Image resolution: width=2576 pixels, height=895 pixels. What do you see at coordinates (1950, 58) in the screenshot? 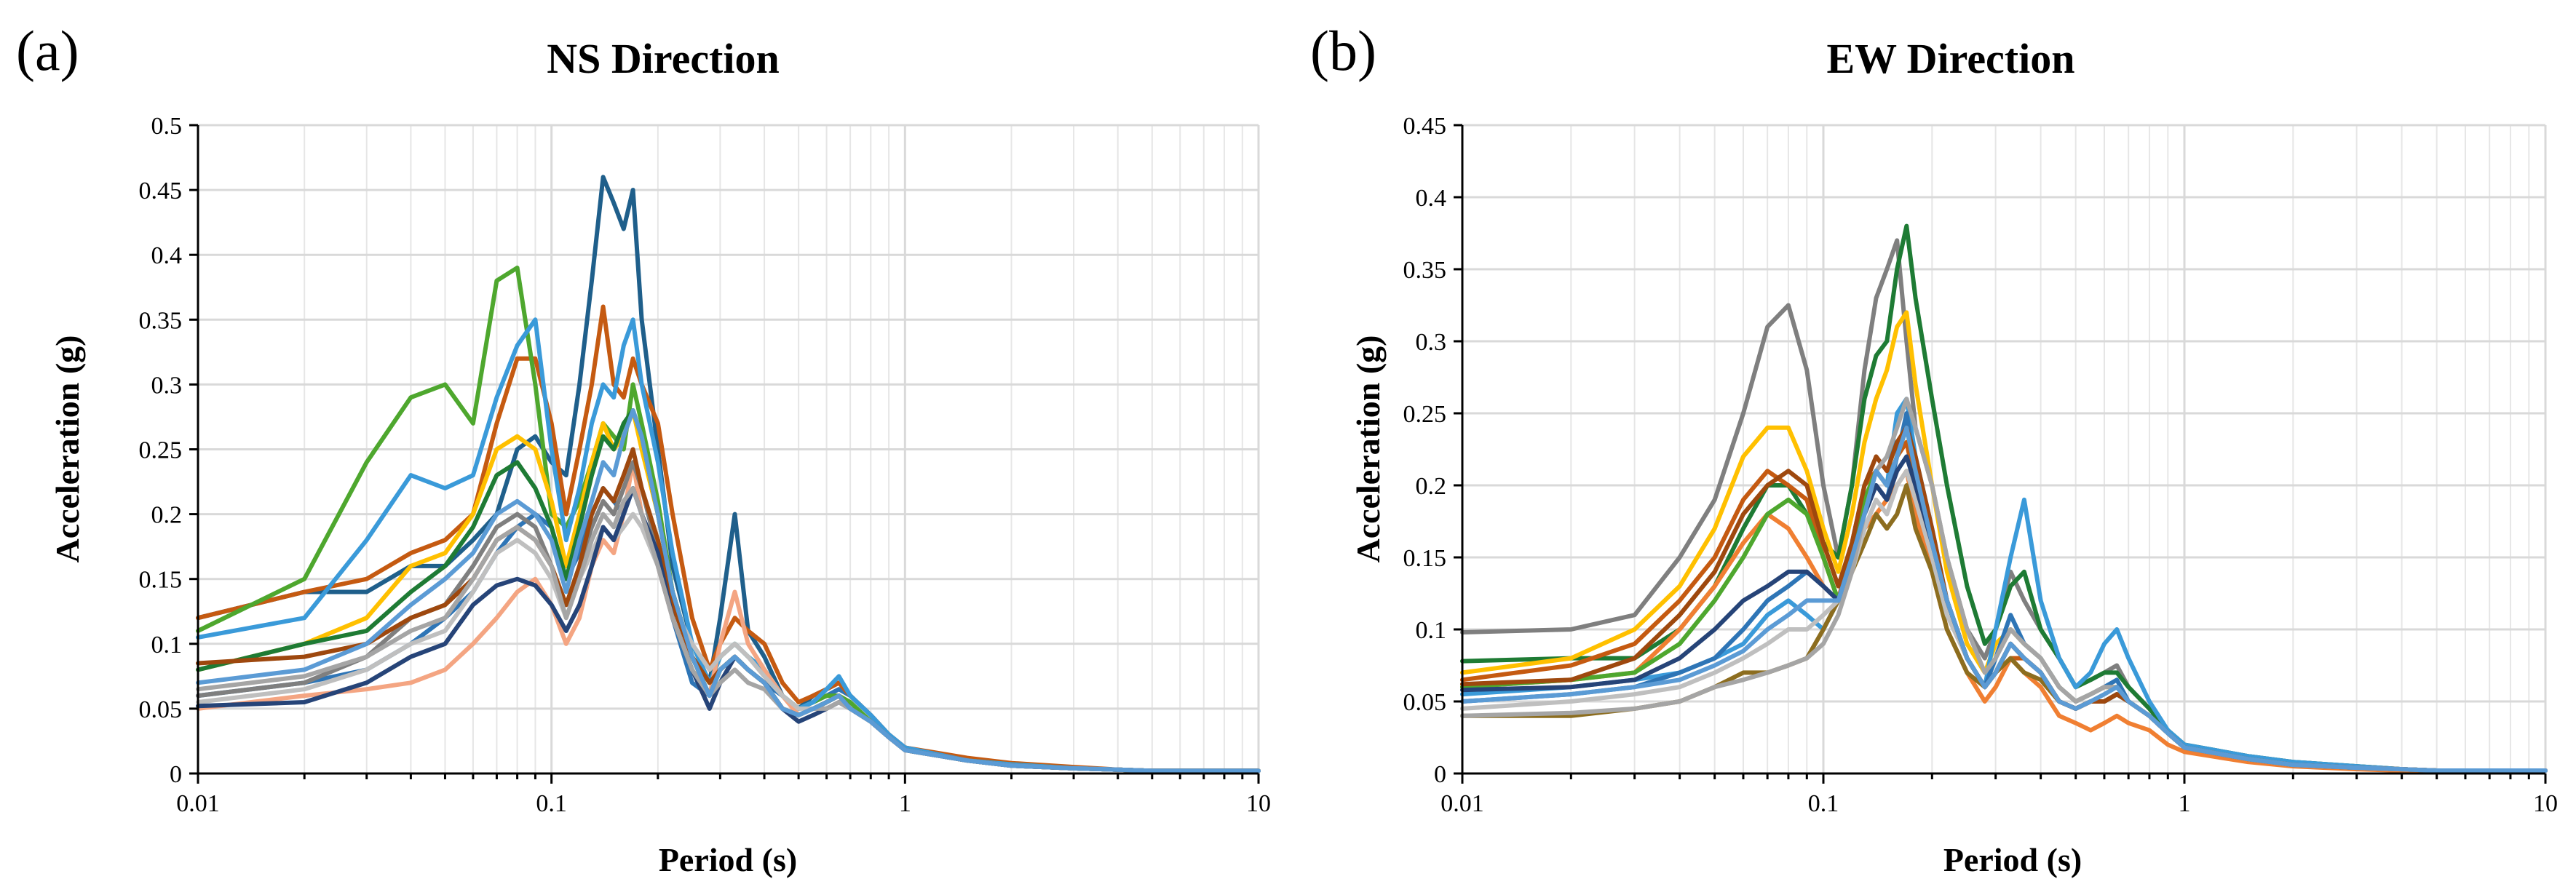
I see `chart-title: EW Direction` at bounding box center [1950, 58].